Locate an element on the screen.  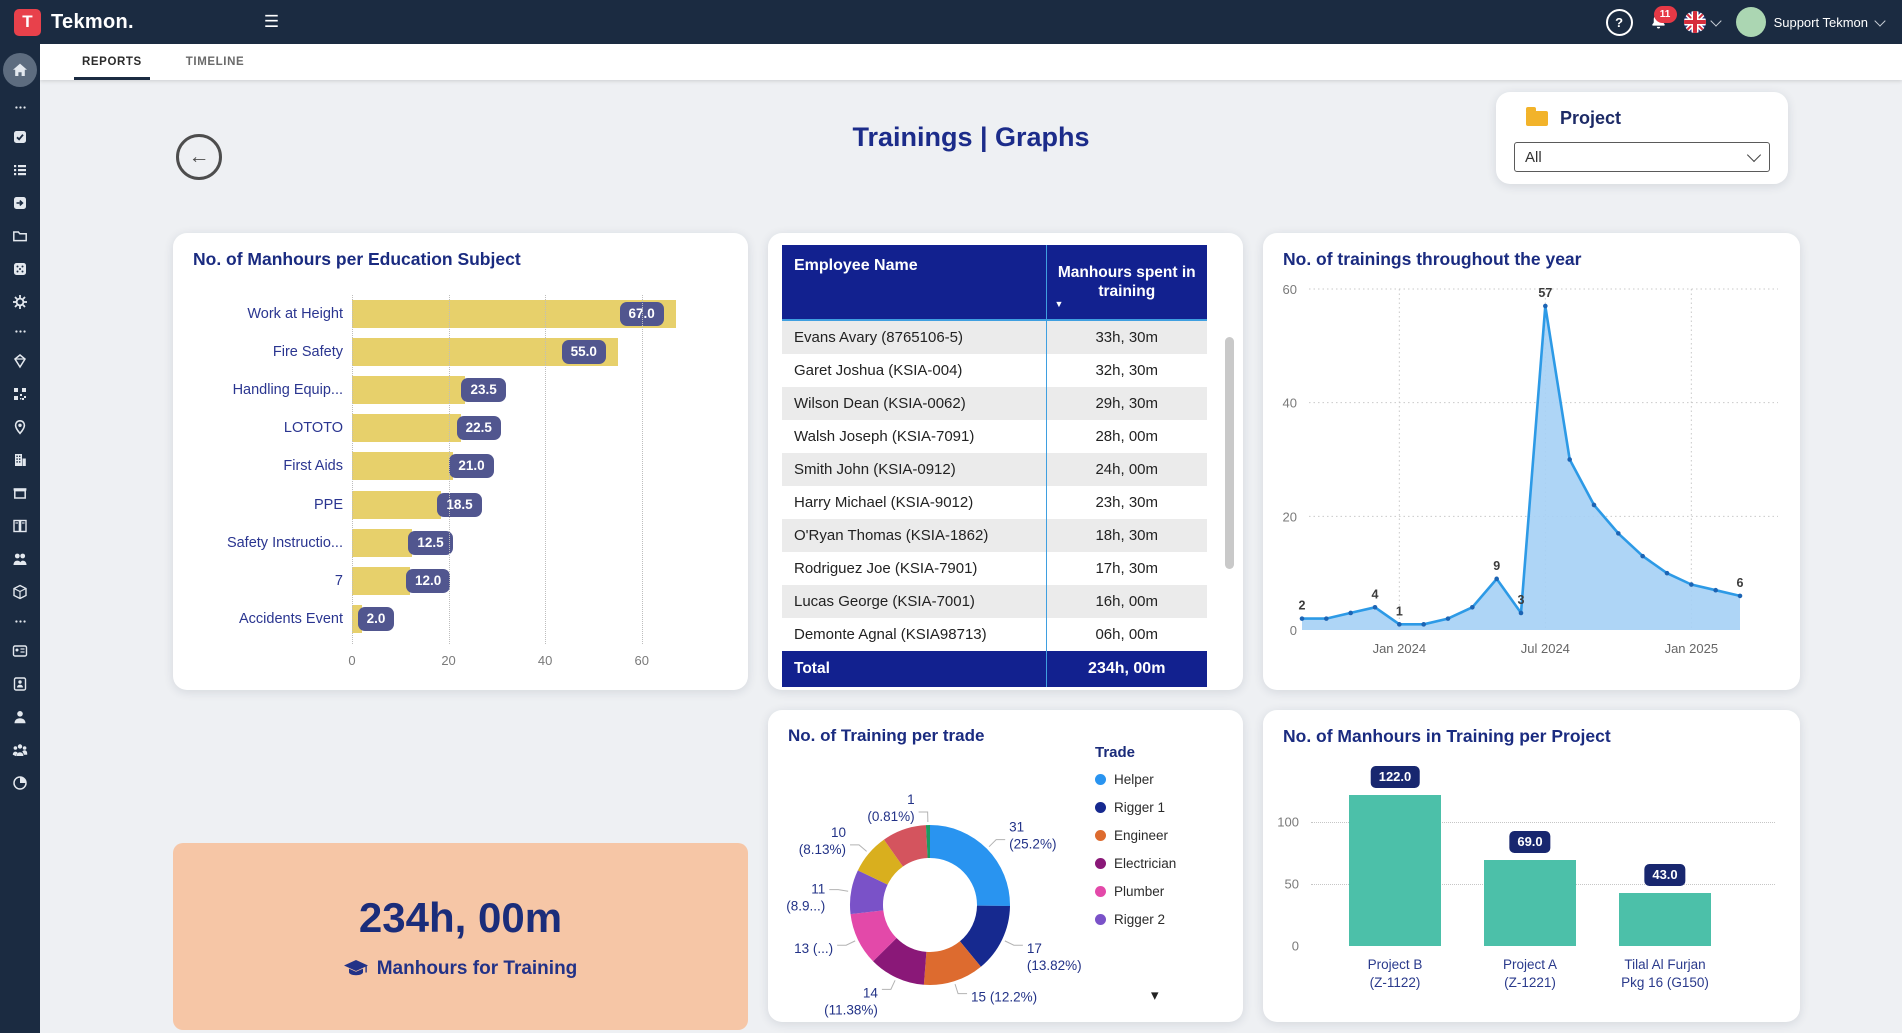
notifications-button: 11 is located at coordinates (1663, 18).